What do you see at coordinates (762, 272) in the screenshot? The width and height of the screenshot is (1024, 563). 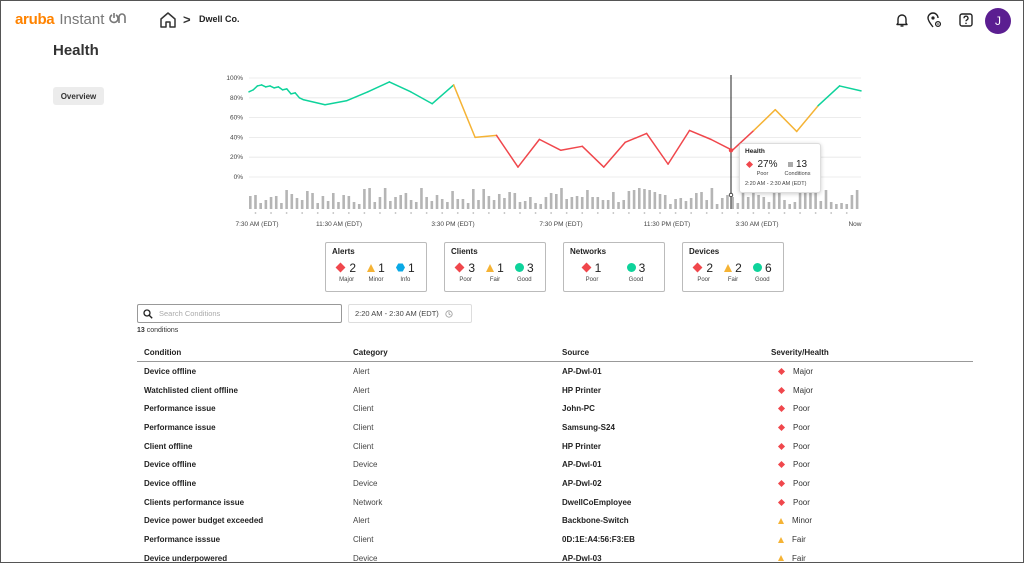 I see `summary-item: 6 Good` at bounding box center [762, 272].